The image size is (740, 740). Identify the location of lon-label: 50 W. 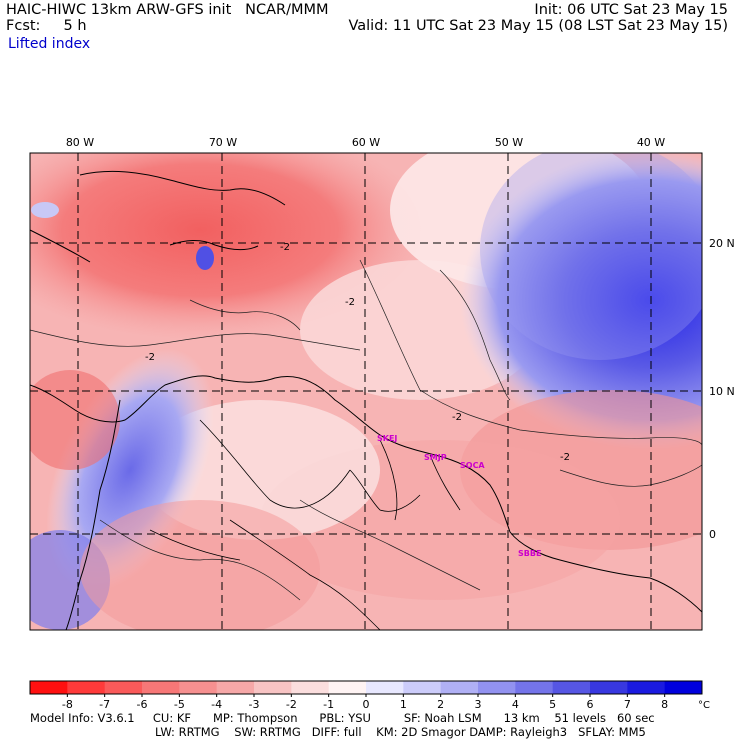
(509, 142).